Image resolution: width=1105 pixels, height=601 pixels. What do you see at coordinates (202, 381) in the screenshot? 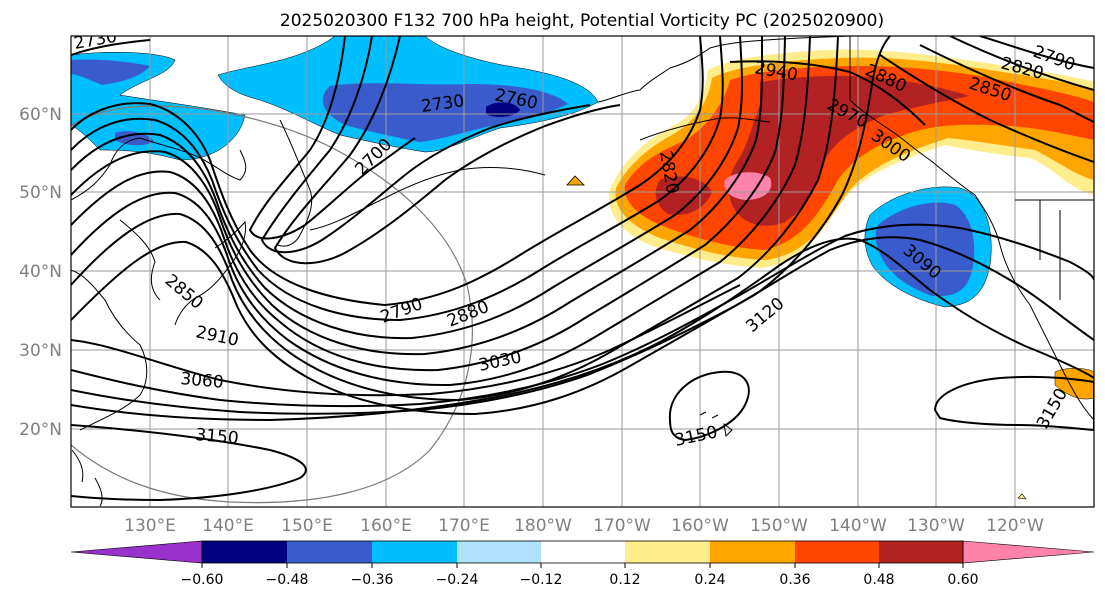
I see `contour-label: 3060` at bounding box center [202, 381].